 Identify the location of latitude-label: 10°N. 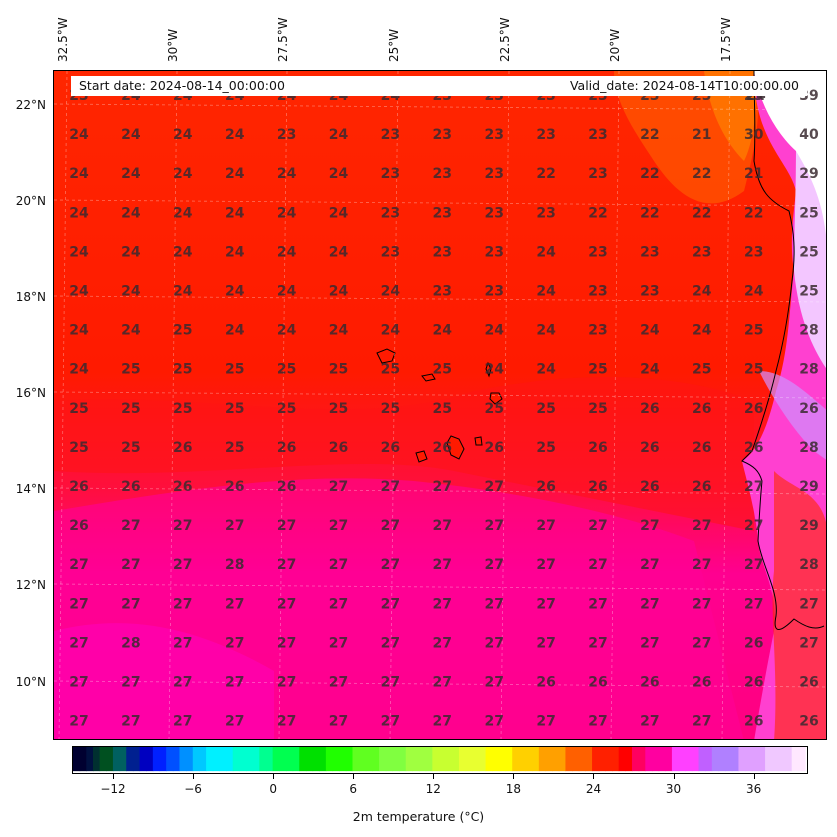
(30, 682).